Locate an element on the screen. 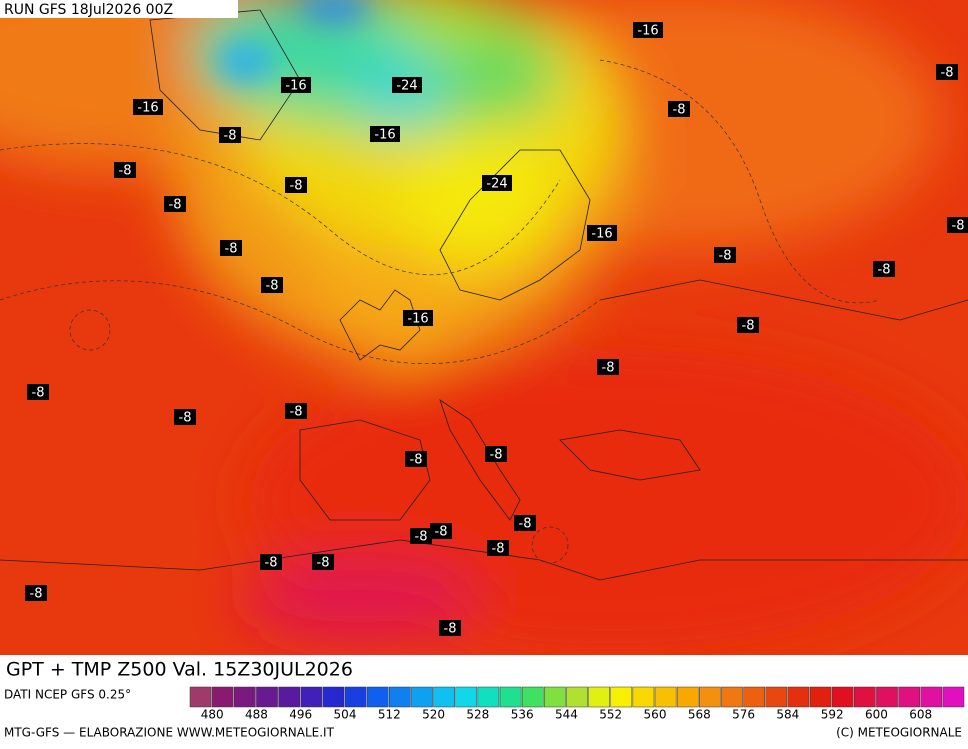 This screenshot has width=968, height=749. title-box is located at coordinates (206, 670).